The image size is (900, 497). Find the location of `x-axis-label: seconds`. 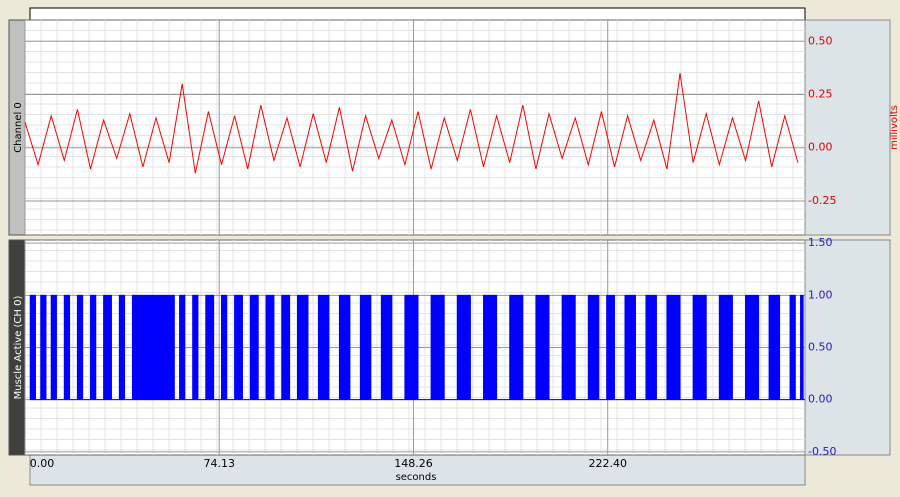

x-axis-label: seconds is located at coordinates (416, 477).